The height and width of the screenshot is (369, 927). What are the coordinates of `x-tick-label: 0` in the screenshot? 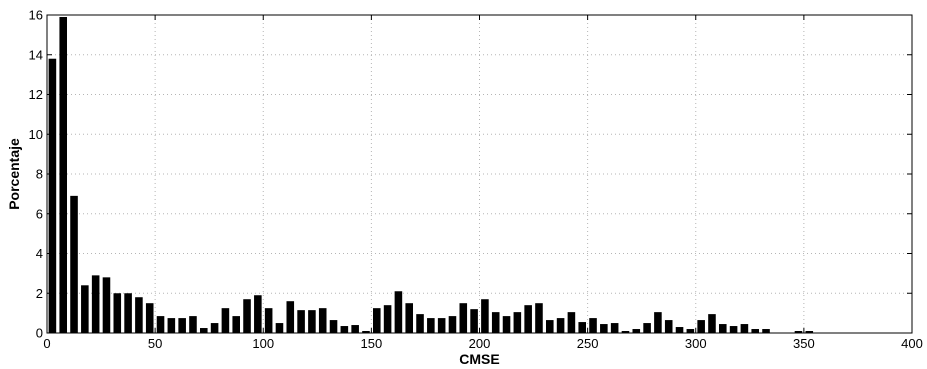 It's located at (46, 343).